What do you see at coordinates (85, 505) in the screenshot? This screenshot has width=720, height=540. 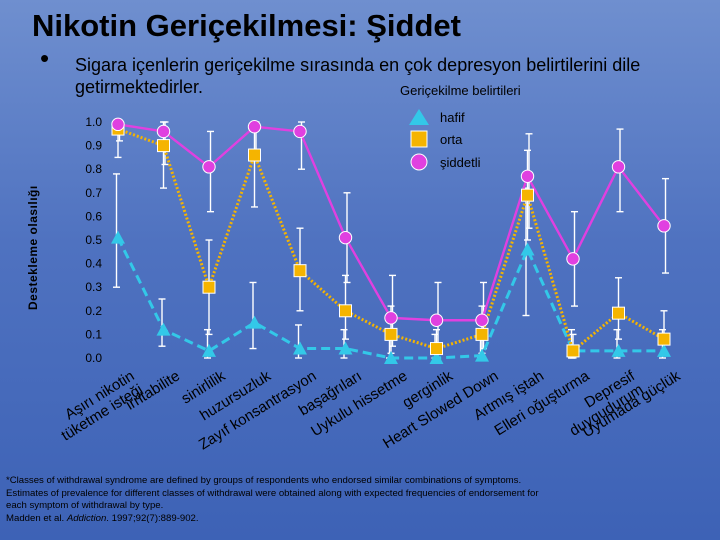 I see `footnote-line: each symptom of withdrawal by type.` at bounding box center [85, 505].